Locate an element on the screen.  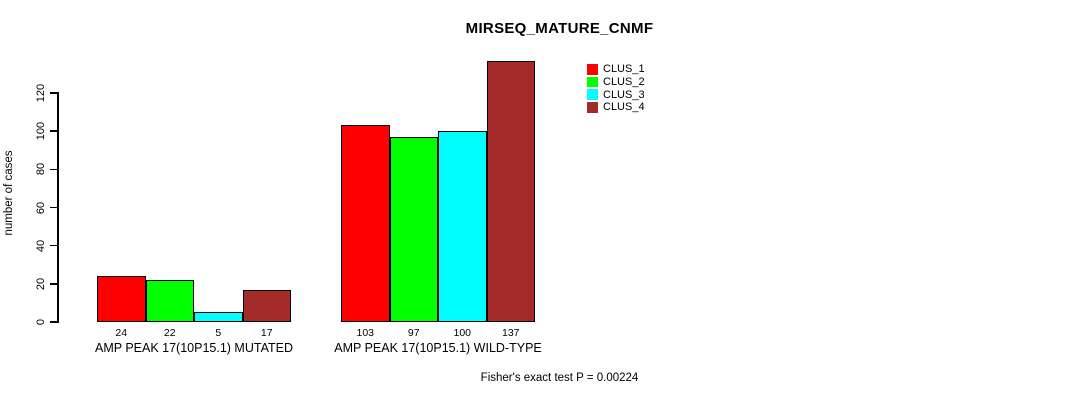
legend-item: CLUS_4 is located at coordinates (616, 107).